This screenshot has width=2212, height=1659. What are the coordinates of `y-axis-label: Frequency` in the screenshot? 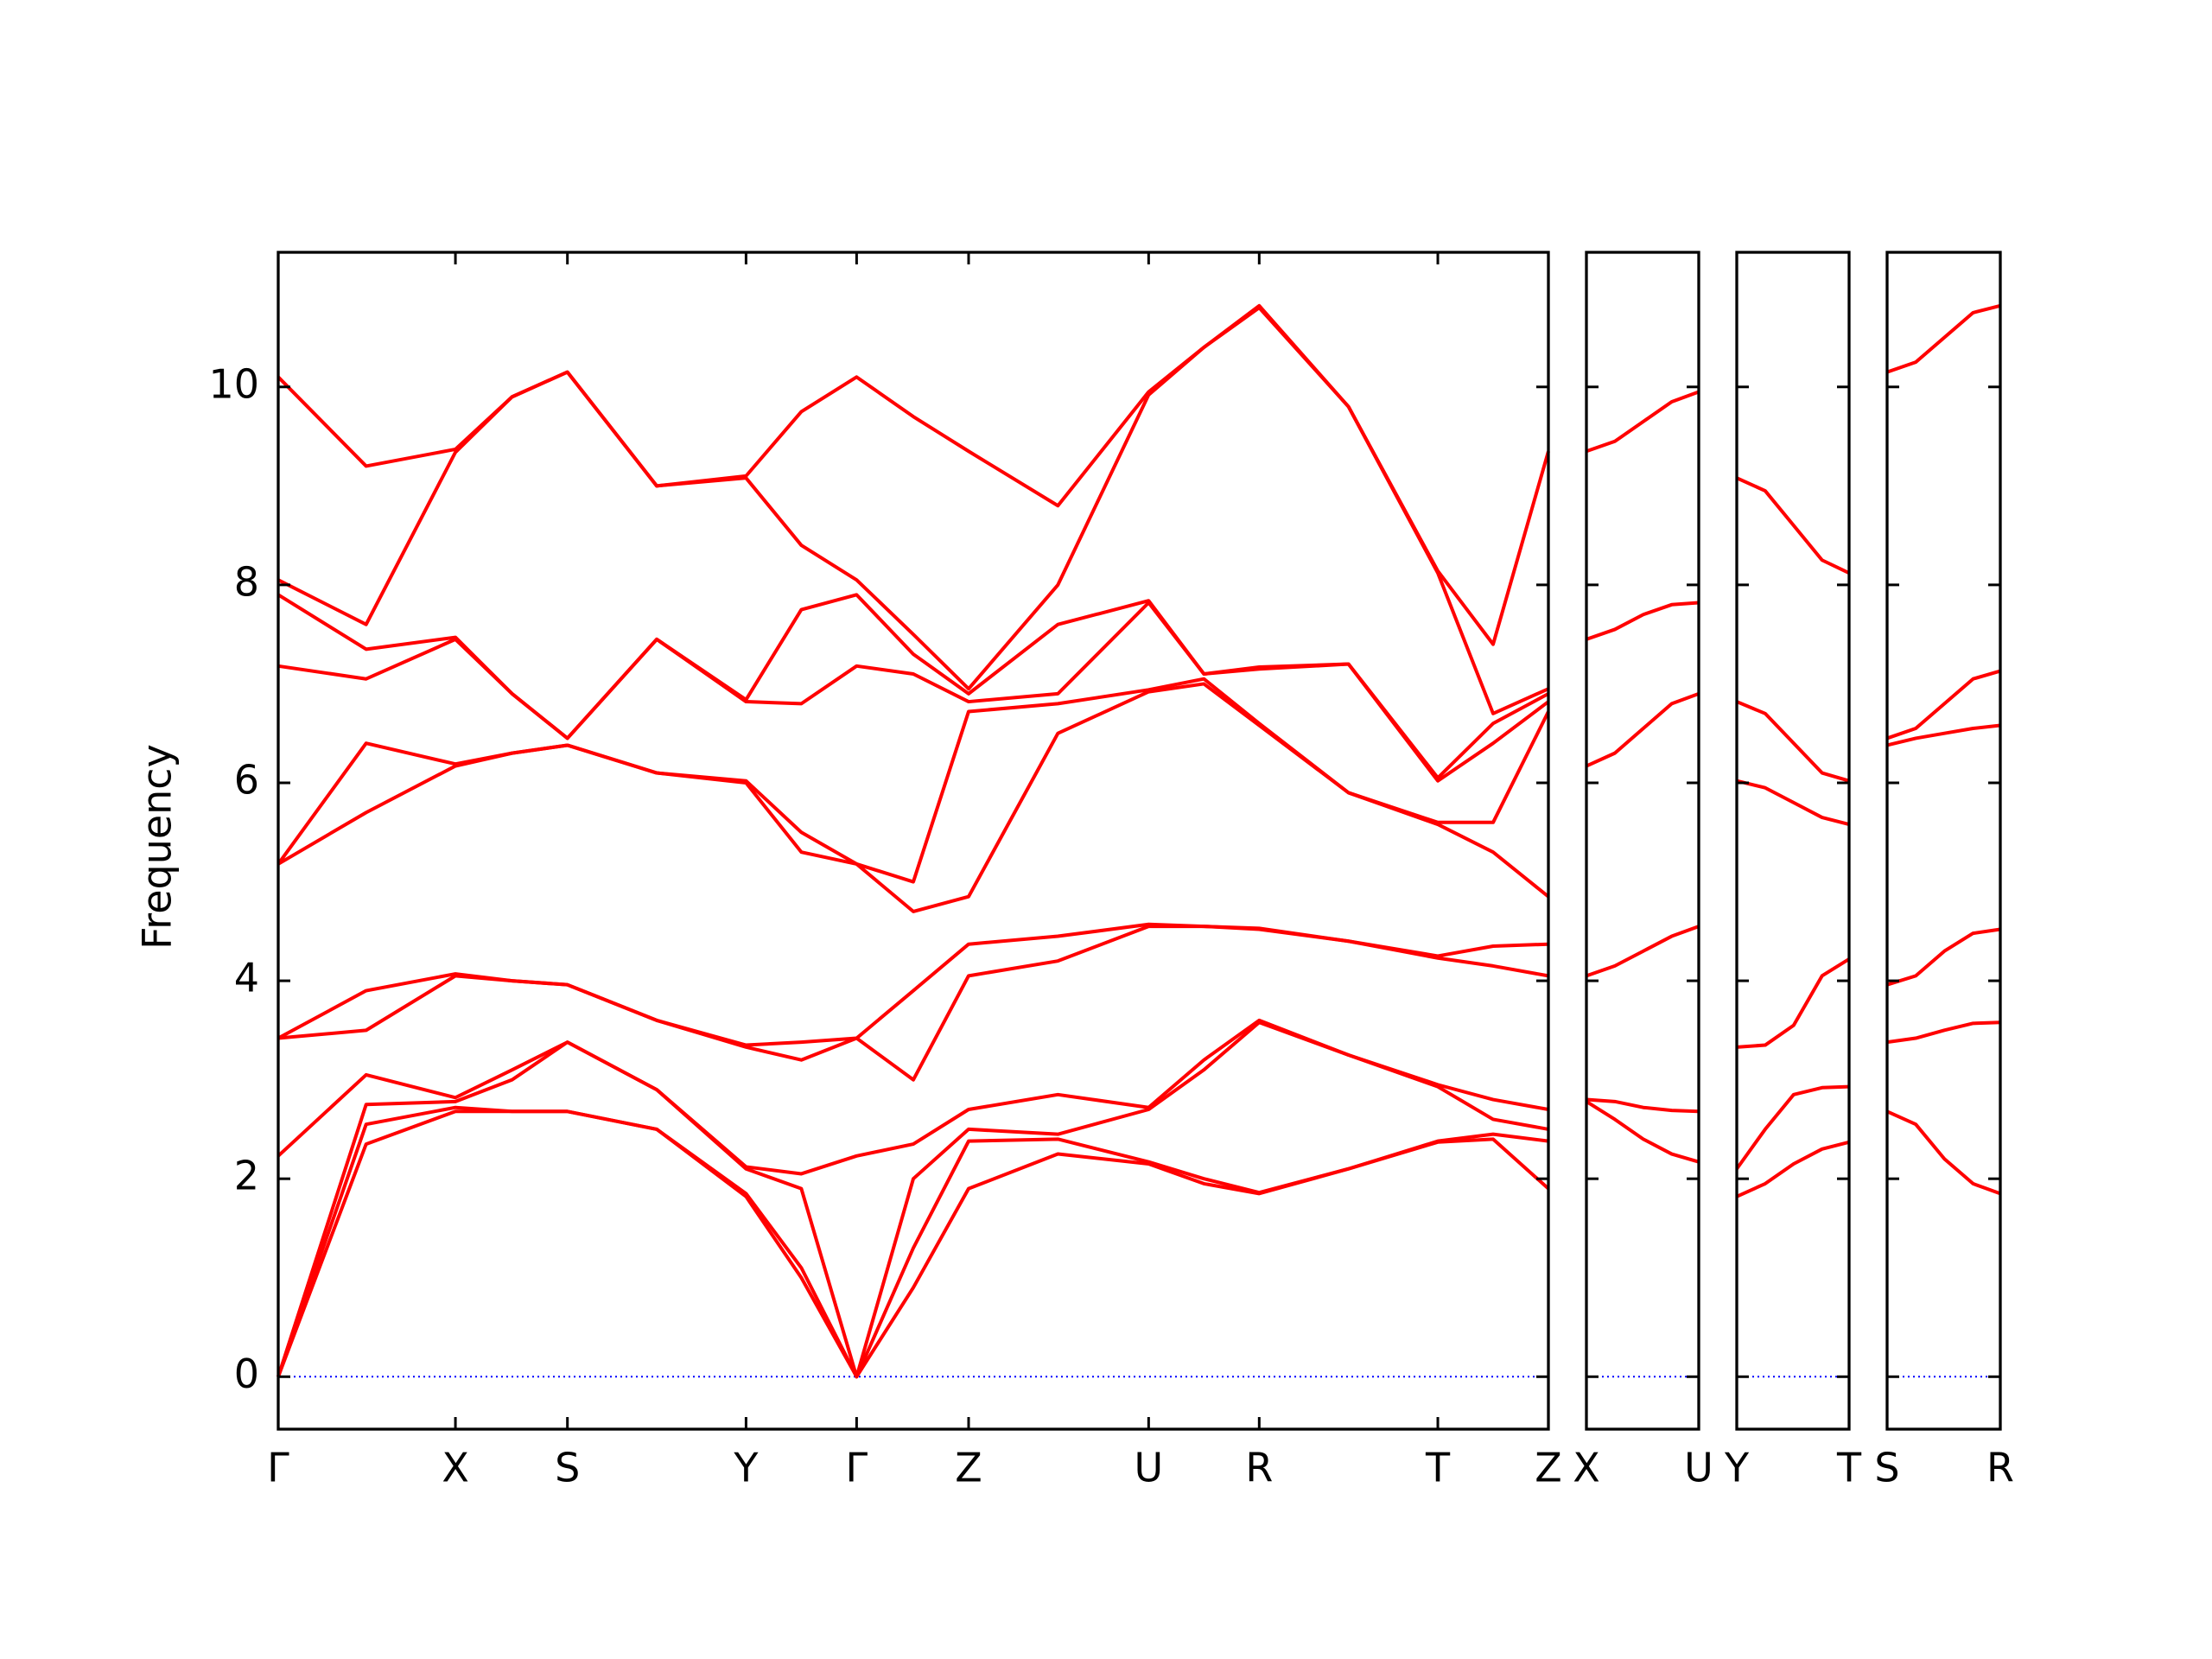 It's located at (157, 847).